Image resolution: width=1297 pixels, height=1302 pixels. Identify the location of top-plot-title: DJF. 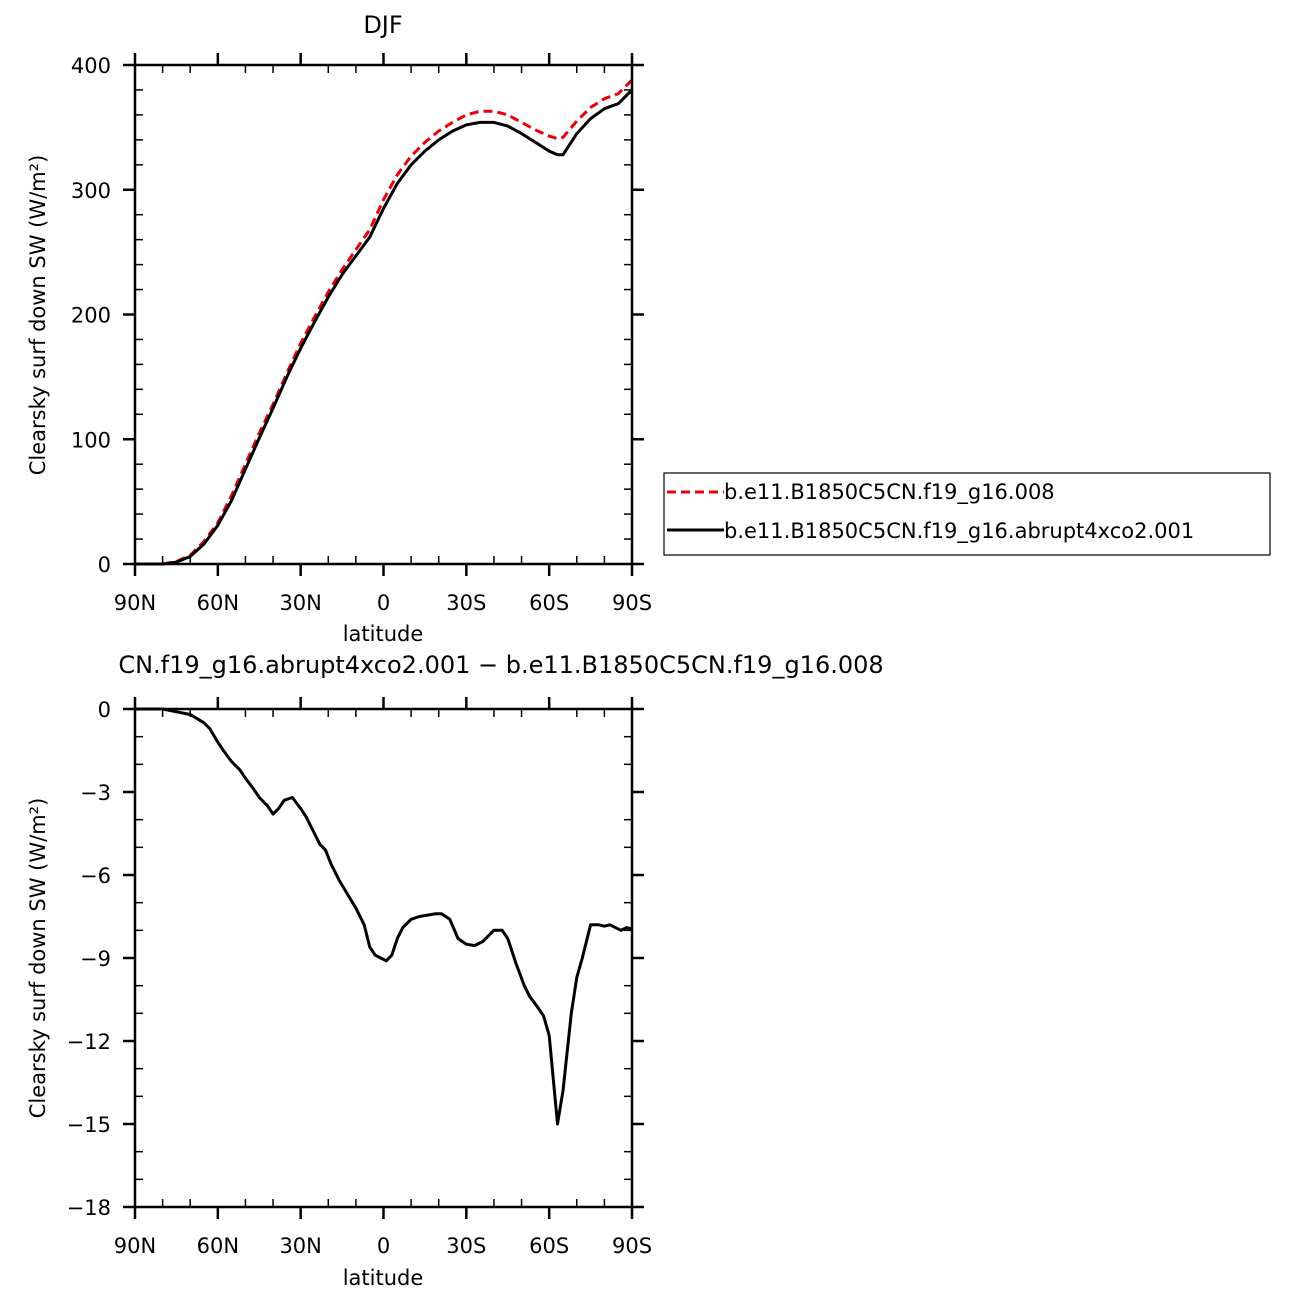
(382, 25).